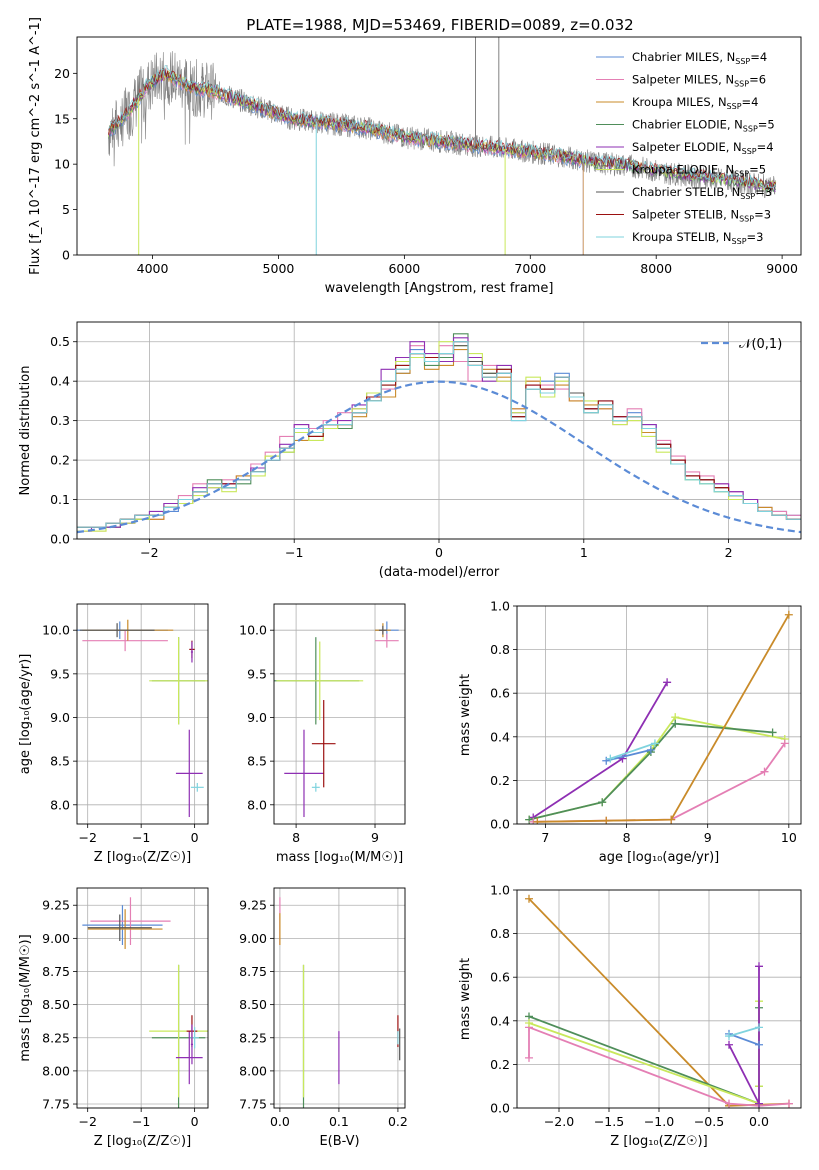 This screenshot has width=819, height=1170. Describe the element at coordinates (66, 209) in the screenshot. I see `y-tick-label: 5` at that location.